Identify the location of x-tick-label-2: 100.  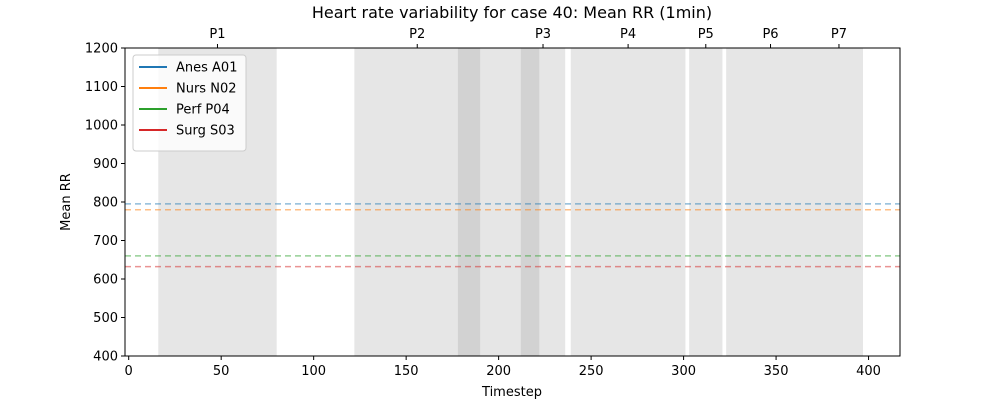
(313, 371).